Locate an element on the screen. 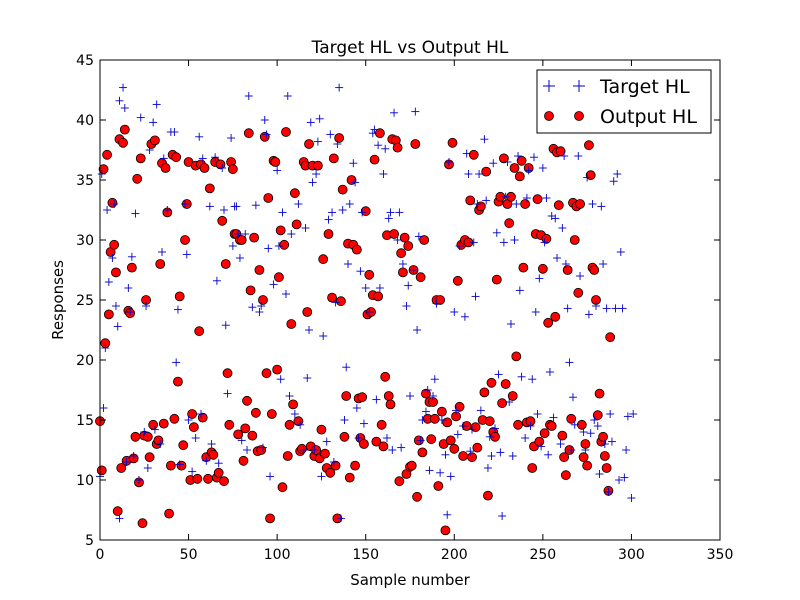 The image size is (800, 600). y-axis-label: Responses is located at coordinates (58, 300).